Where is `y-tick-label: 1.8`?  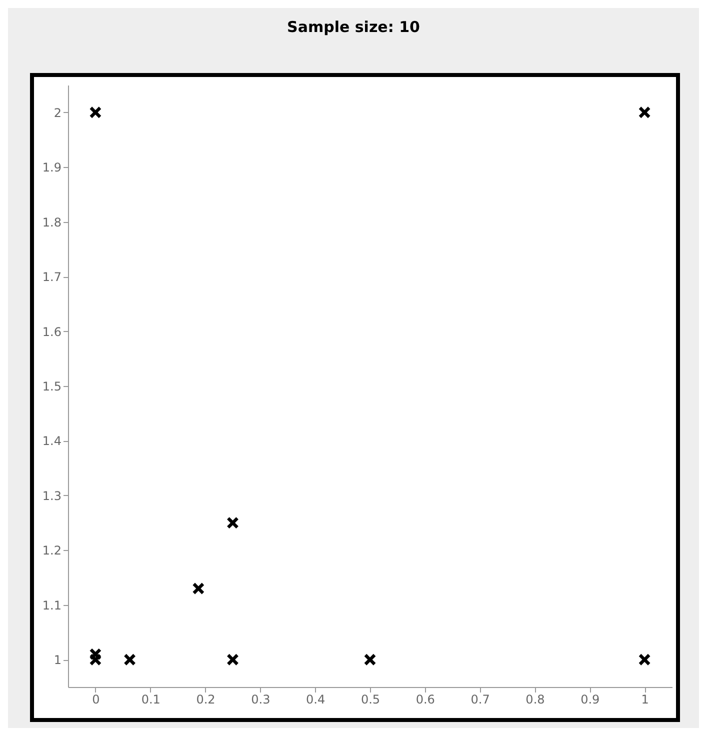 y-tick-label: 1.8 is located at coordinates (52, 222).